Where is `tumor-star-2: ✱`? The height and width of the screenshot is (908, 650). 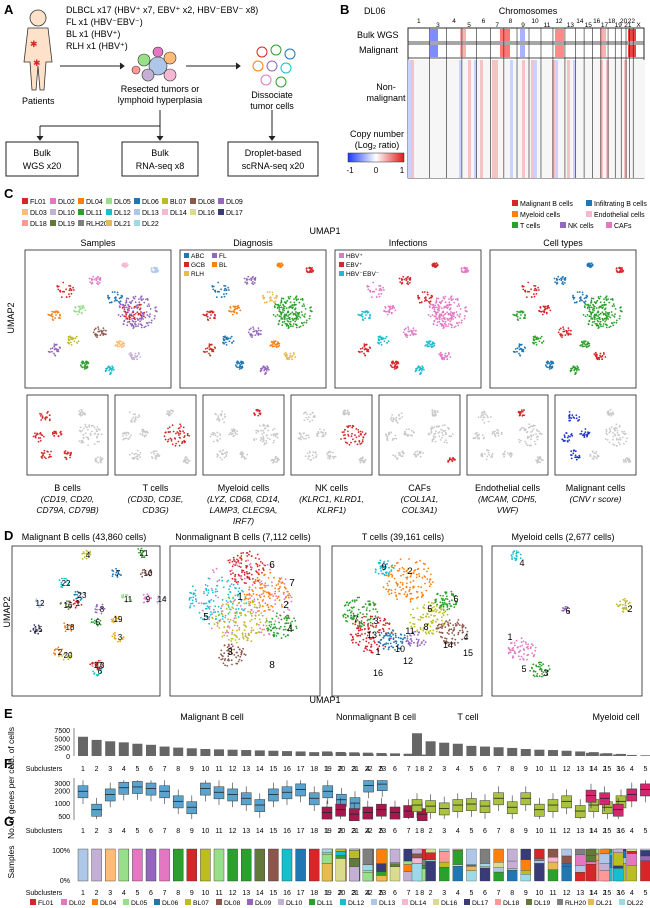
tumor-star-2: ✱ is located at coordinates (37, 63).